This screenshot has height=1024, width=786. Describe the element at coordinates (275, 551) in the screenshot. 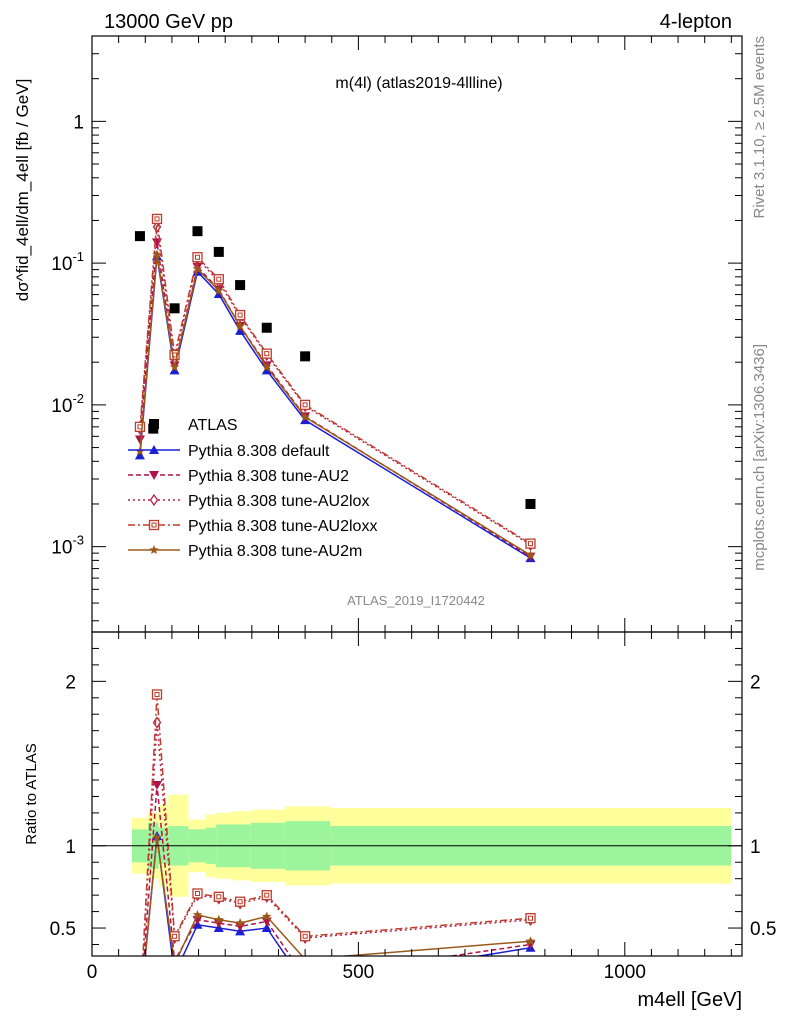

I see `legend-label-pythia-8-308-tune-au2m: Pythia 8.308 tune-AU2m` at that location.